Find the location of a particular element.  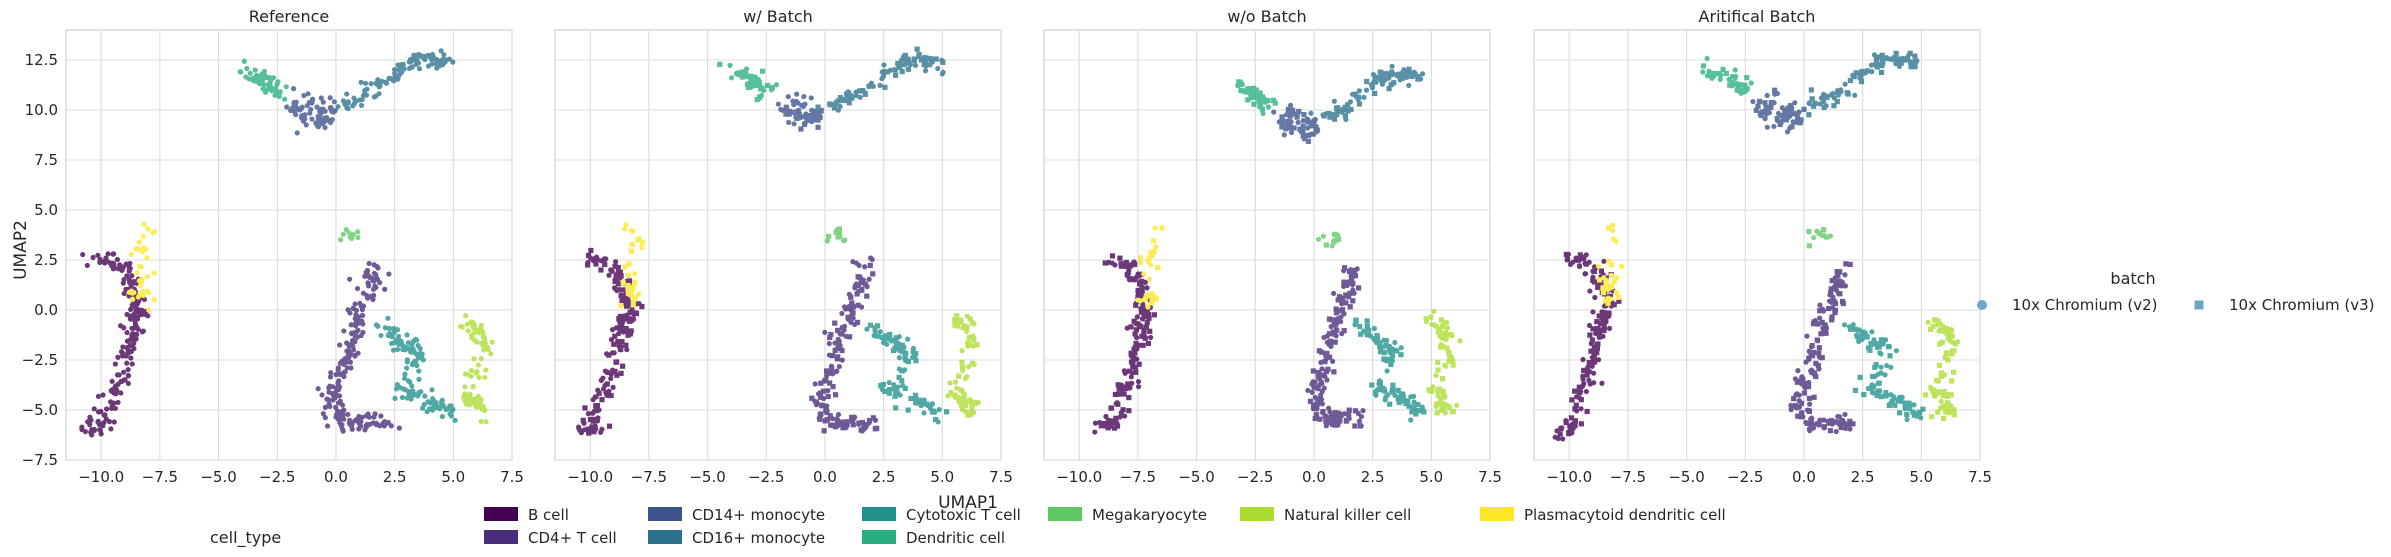

x-tick-label: −7.5 is located at coordinates (1628, 477).